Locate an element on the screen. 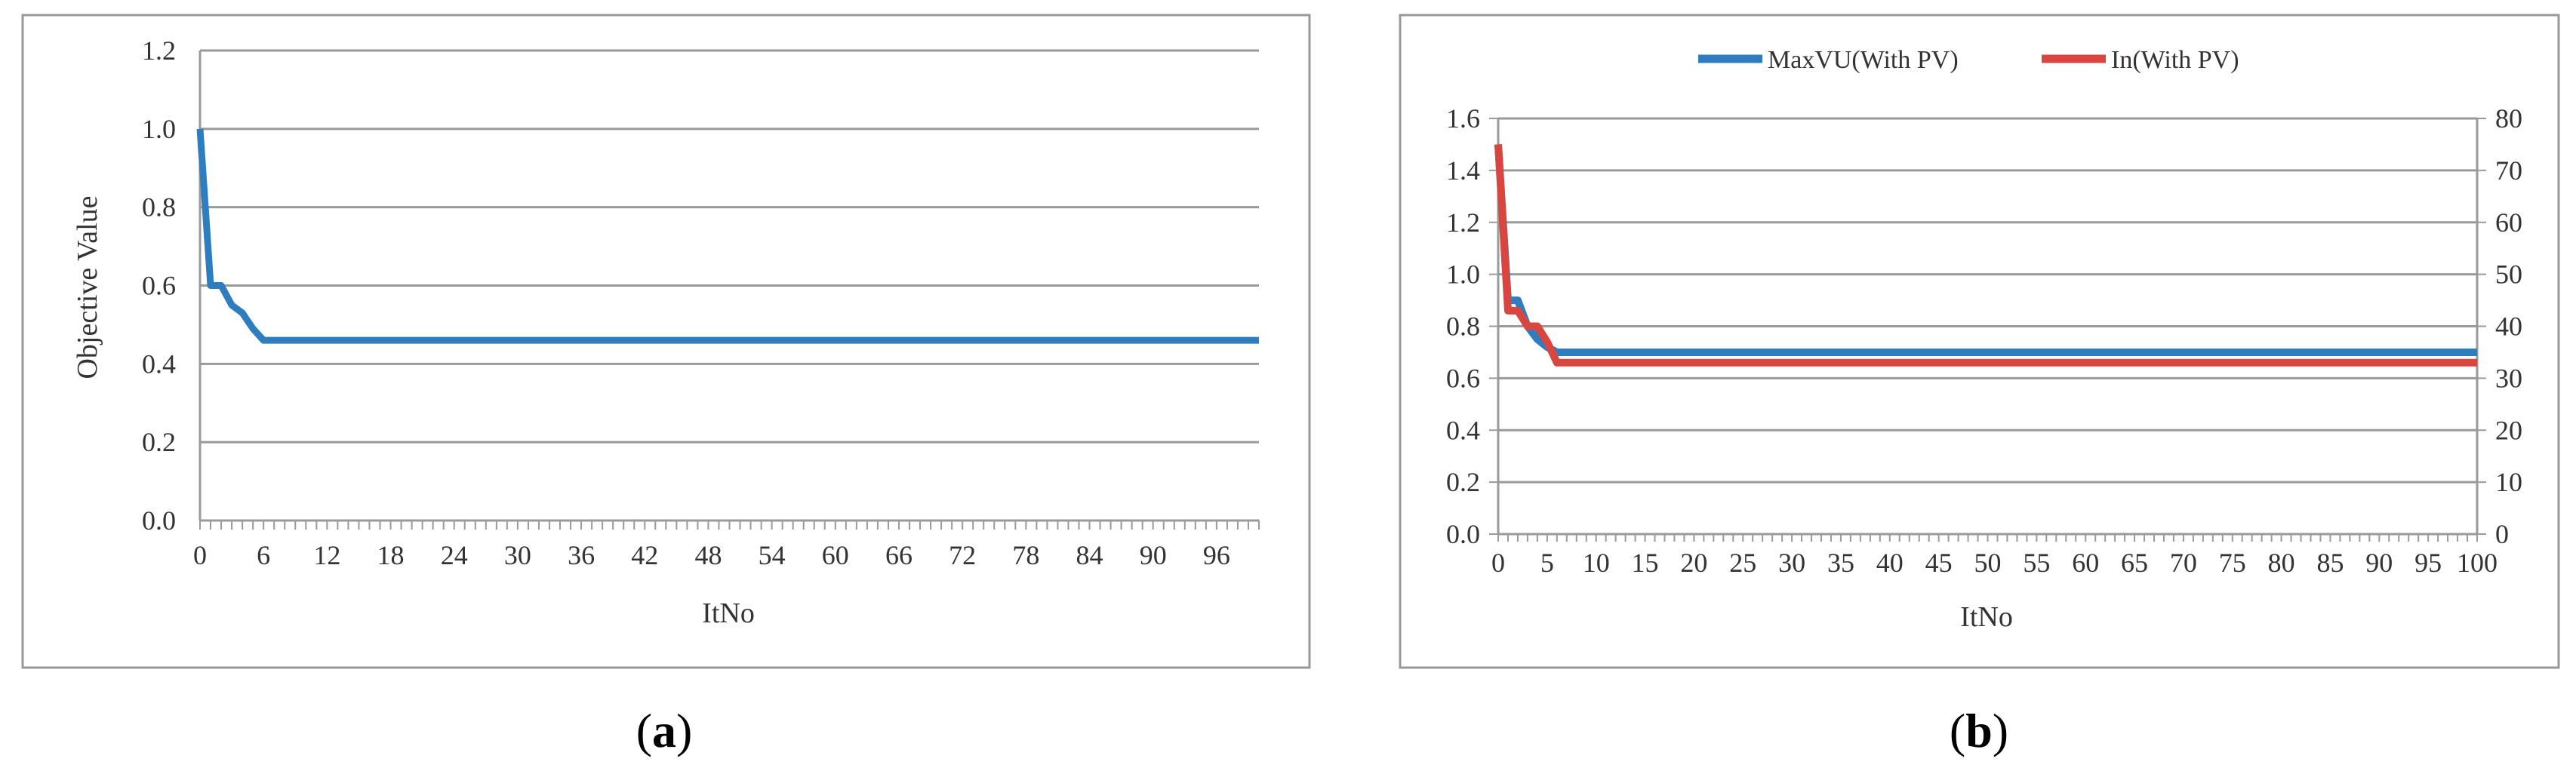 Image resolution: width=2576 pixels, height=777 pixels. chart-a-y-tick-labels: 0.0 0.2 0.4 0.6 0.8 1.0 1.2 is located at coordinates (159, 285).